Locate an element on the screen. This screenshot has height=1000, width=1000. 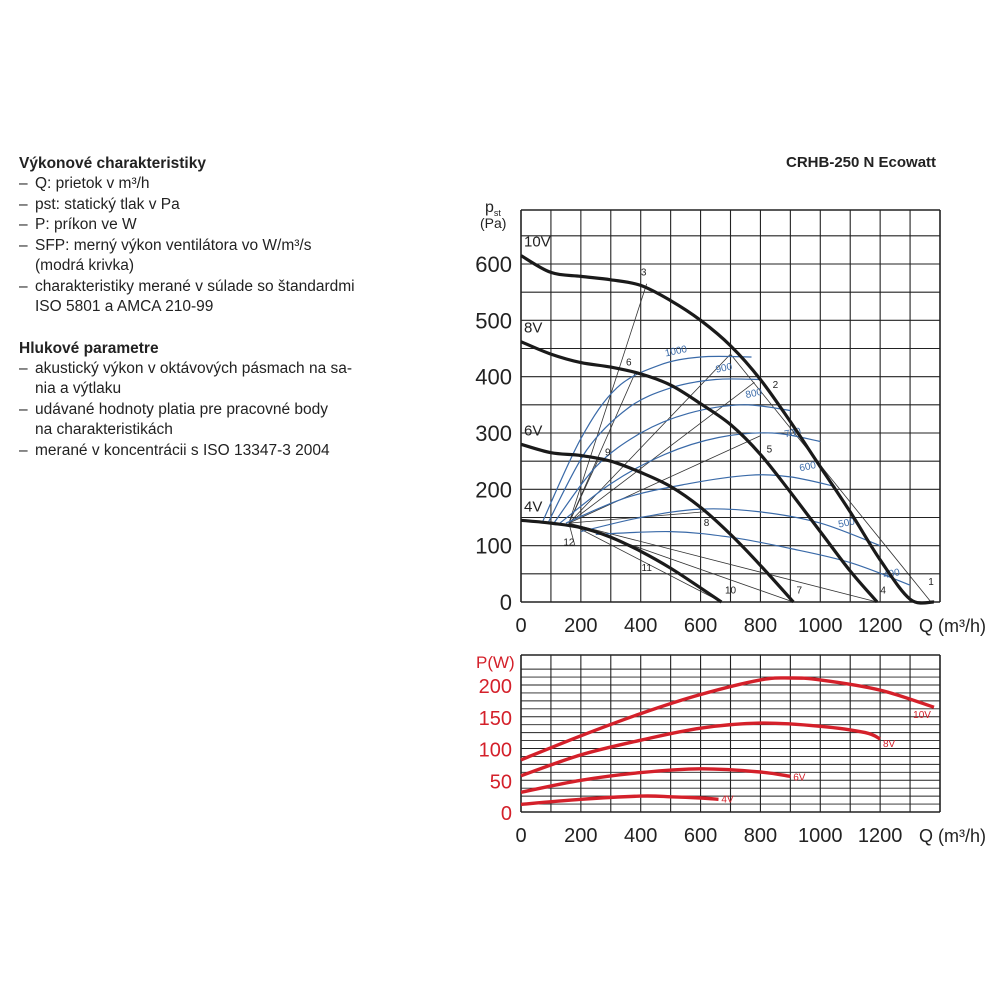
power-curve-4V is located at coordinates (619, 800).